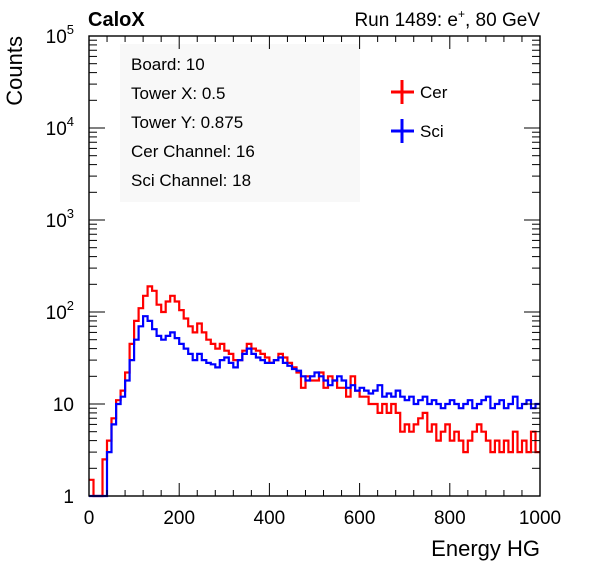  What do you see at coordinates (68, 497) in the screenshot?
I see `y-tick-label: 1` at bounding box center [68, 497].